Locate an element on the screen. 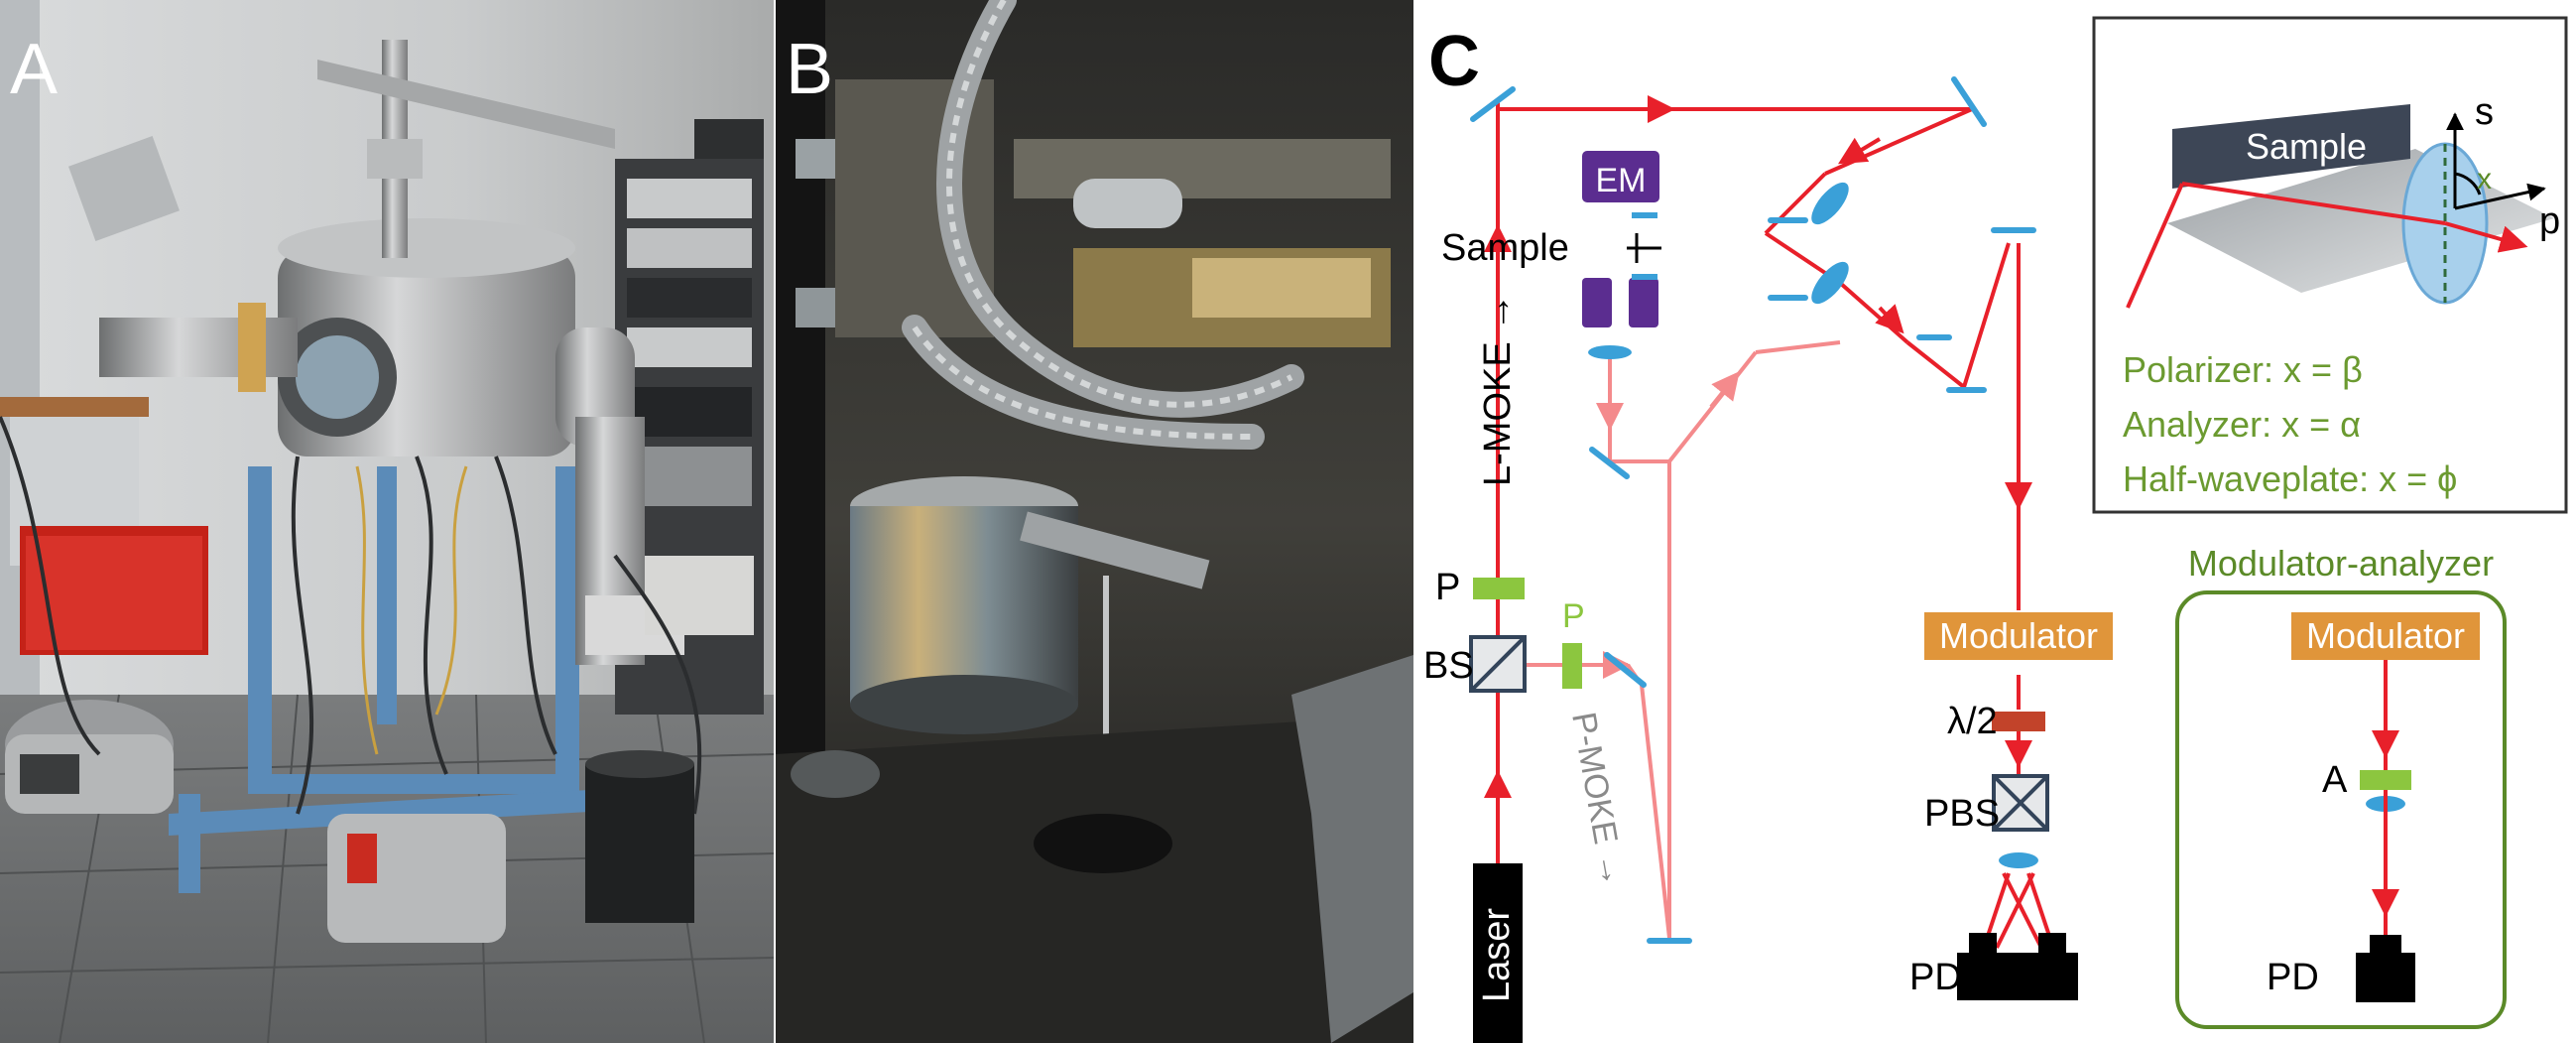 The image size is (2576, 1043). s-axis-label: s is located at coordinates (2484, 112).